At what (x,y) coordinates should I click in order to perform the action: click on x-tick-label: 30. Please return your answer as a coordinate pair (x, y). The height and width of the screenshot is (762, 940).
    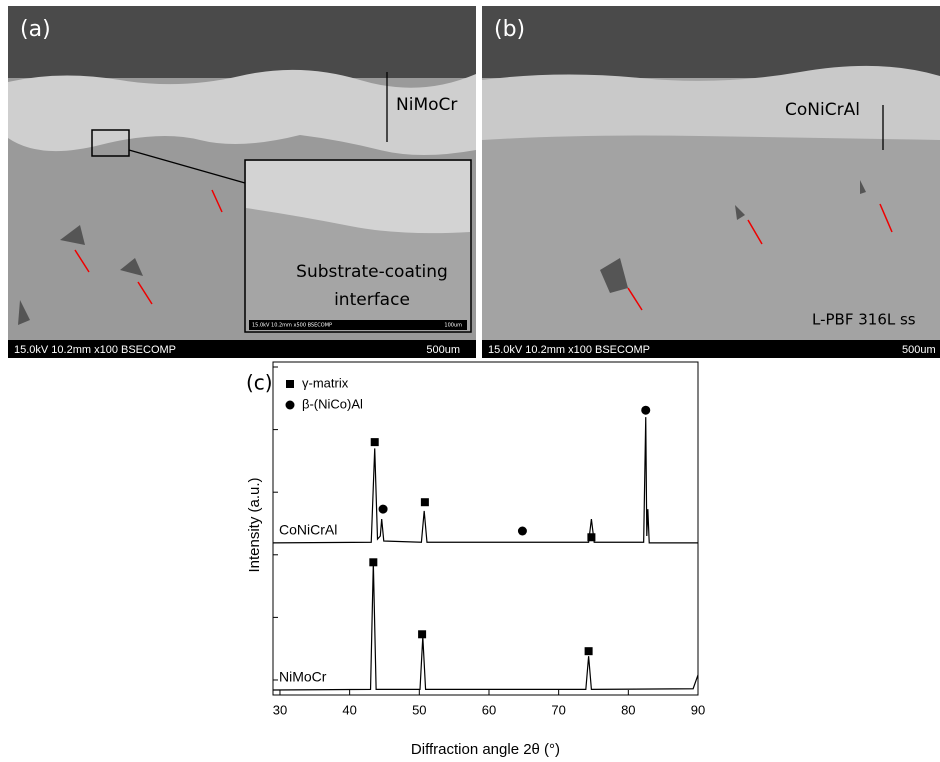
    Looking at the image, I should click on (280, 709).